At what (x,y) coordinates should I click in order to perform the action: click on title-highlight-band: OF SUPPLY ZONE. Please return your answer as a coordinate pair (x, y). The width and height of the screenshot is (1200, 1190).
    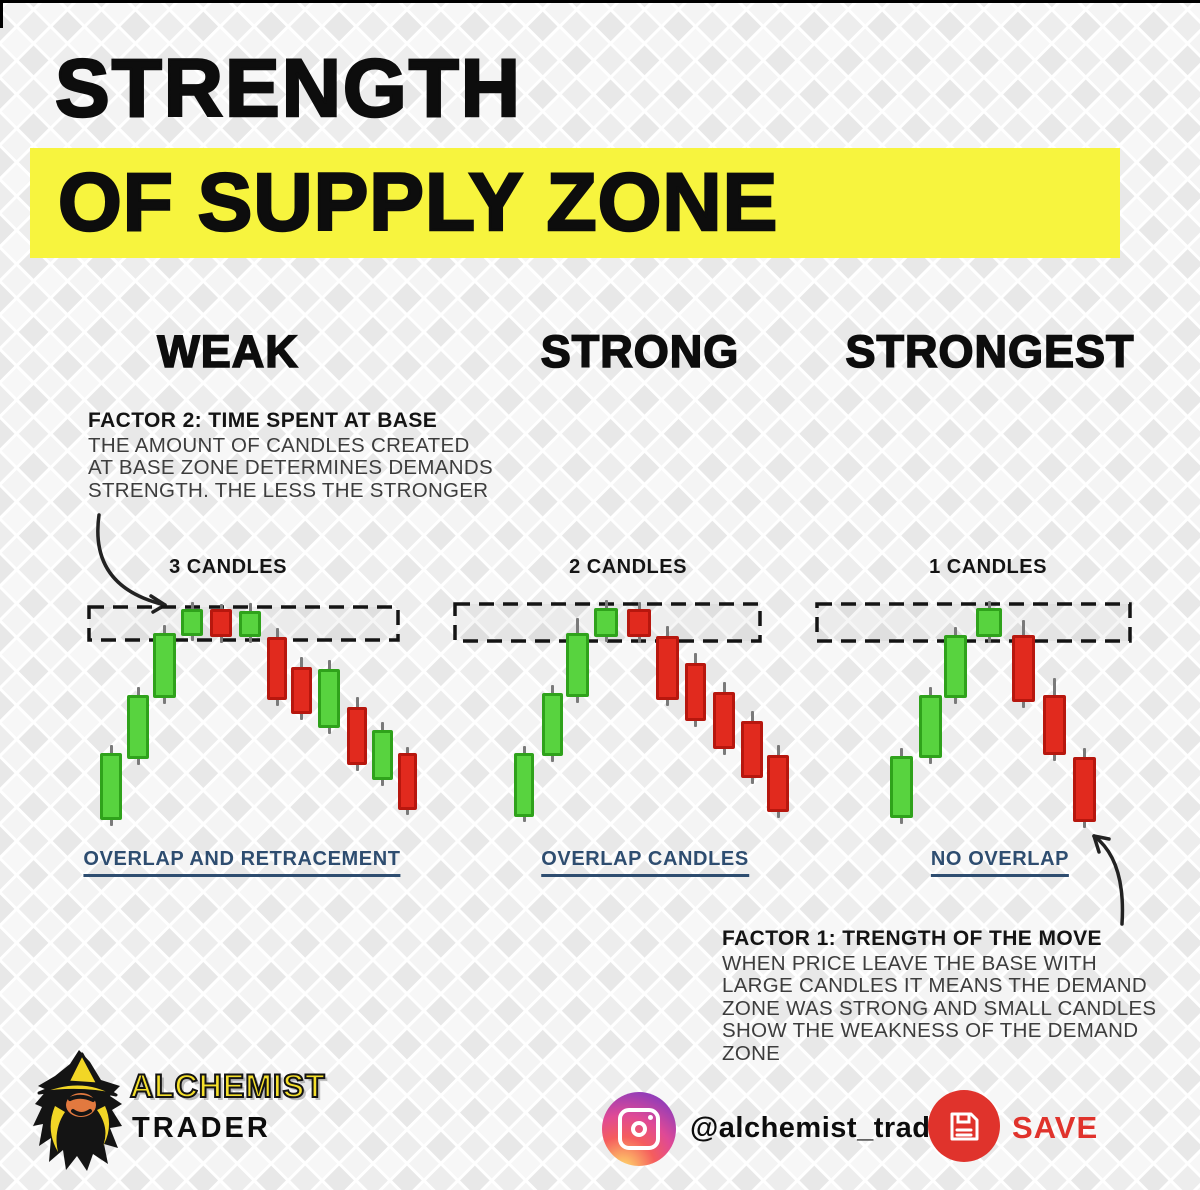
    Looking at the image, I should click on (575, 203).